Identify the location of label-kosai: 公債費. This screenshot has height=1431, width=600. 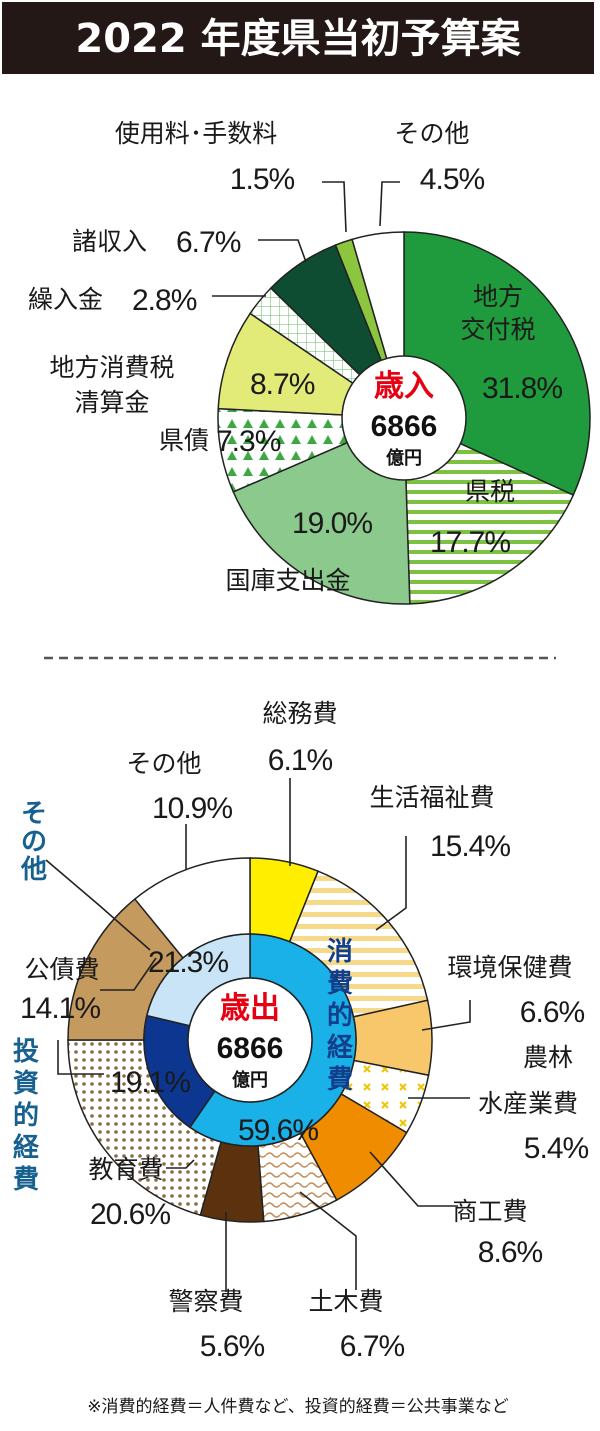
(61, 969).